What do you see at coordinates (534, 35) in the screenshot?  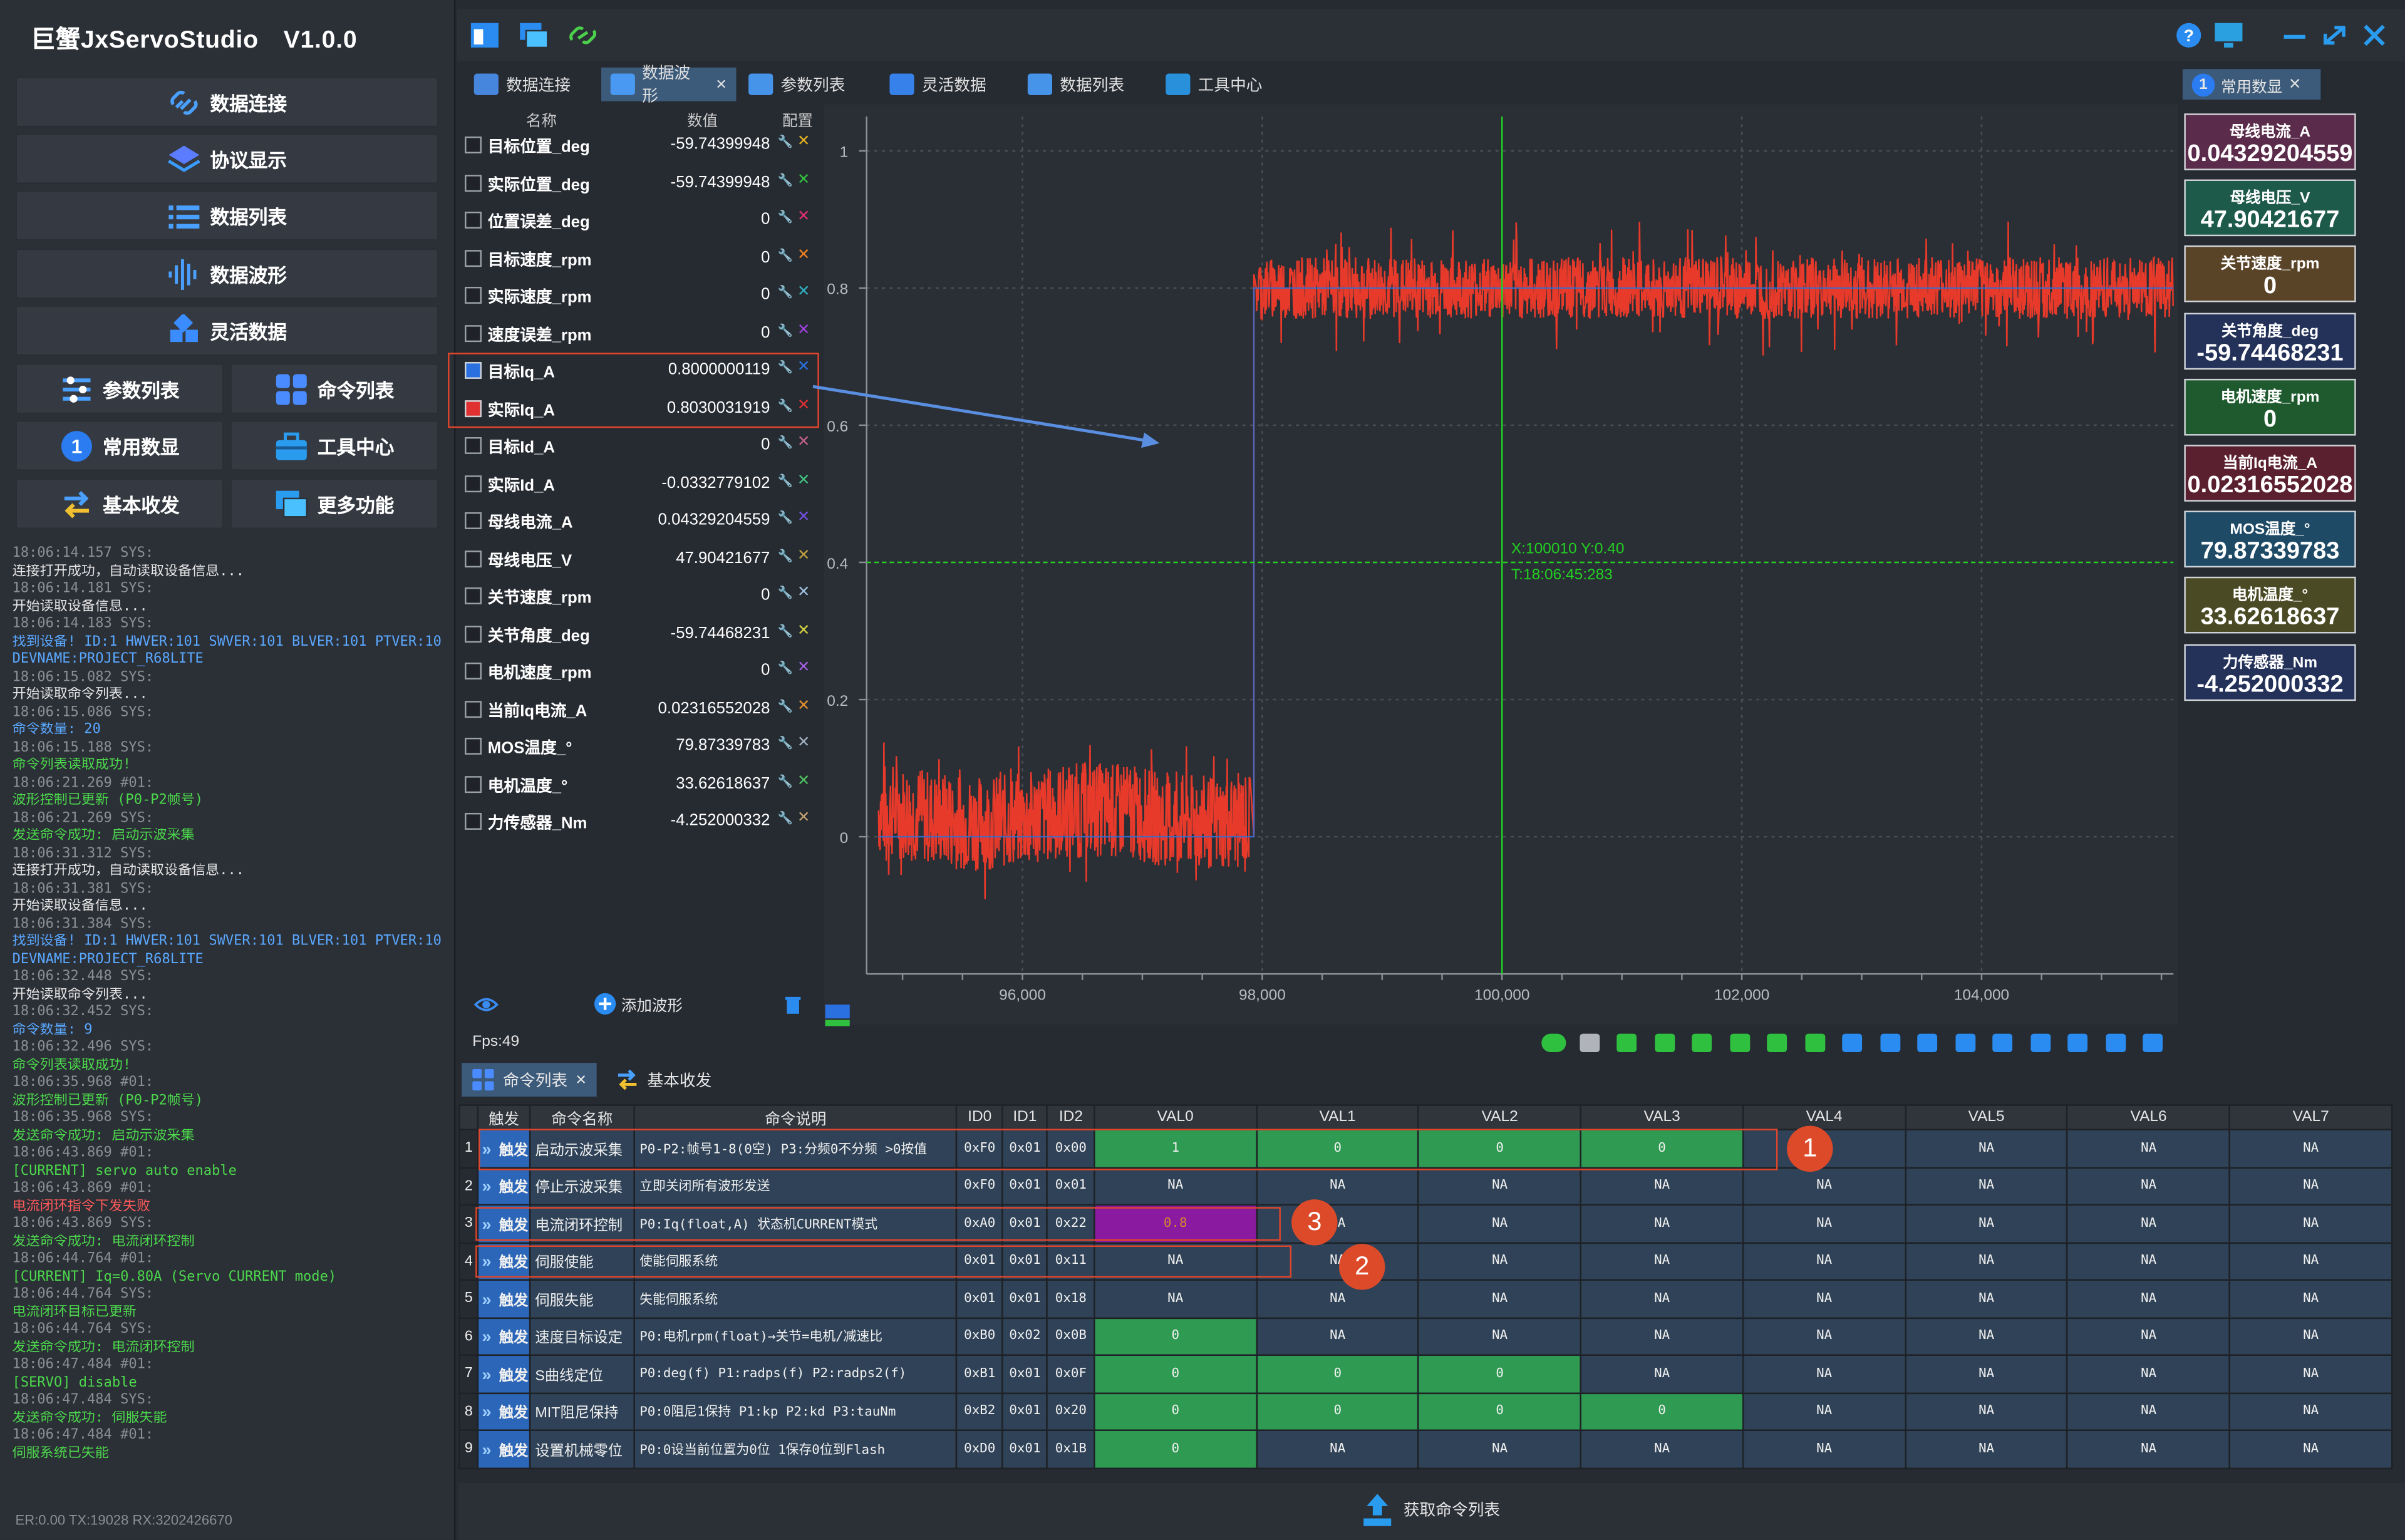 I see `screens-icon` at bounding box center [534, 35].